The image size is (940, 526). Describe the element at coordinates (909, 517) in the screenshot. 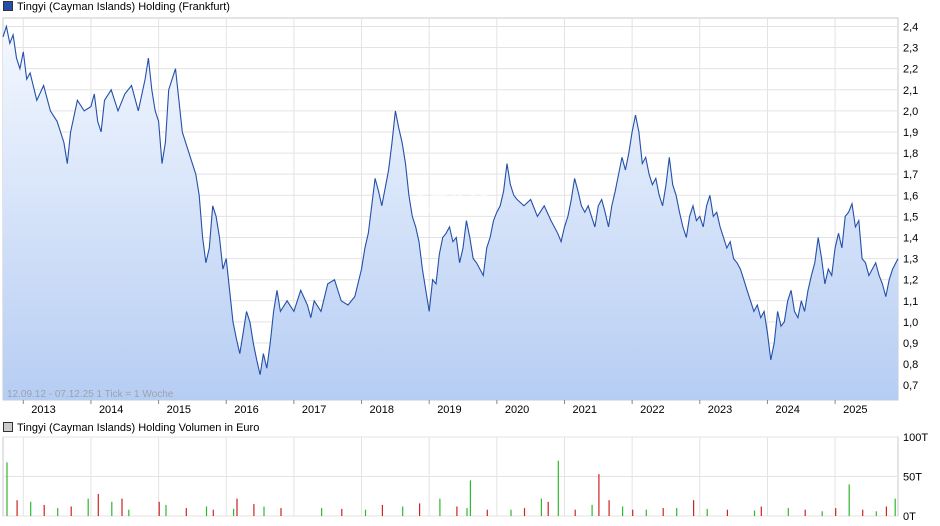

I see `volume-y-tick-label: 0T` at that location.